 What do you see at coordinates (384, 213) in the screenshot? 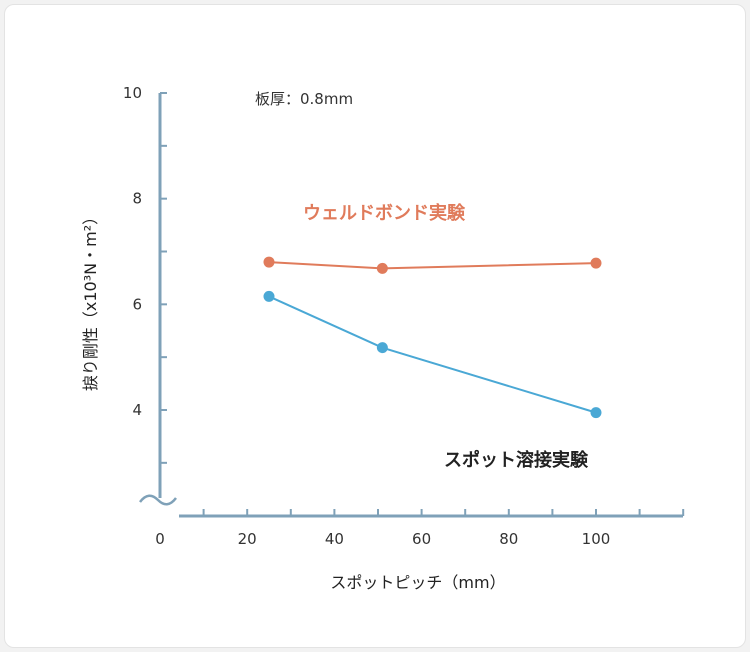
I see `series-label-weldbond: ウェルドボンド実験` at bounding box center [384, 213].